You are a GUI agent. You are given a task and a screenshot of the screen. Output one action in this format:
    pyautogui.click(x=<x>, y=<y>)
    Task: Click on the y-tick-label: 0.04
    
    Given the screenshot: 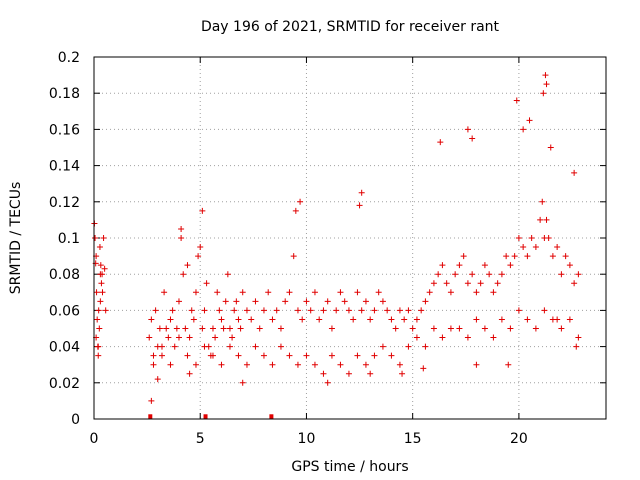 What is the action you would take?
    pyautogui.click(x=64, y=348)
    